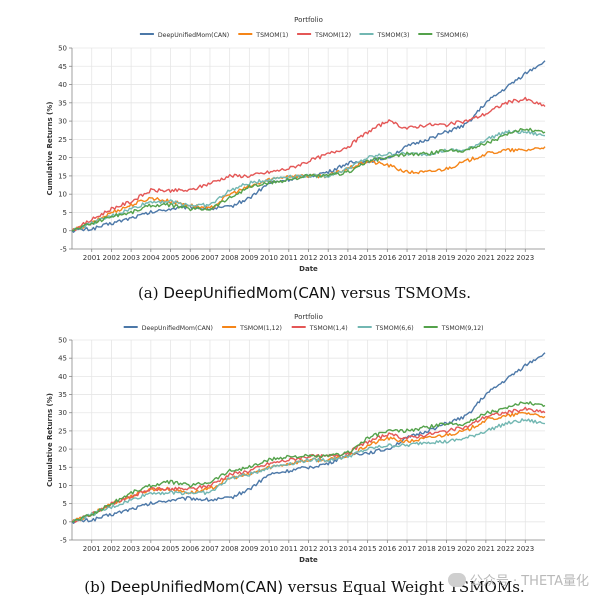  I want to click on x-tick-label: 2019, so click(447, 258).